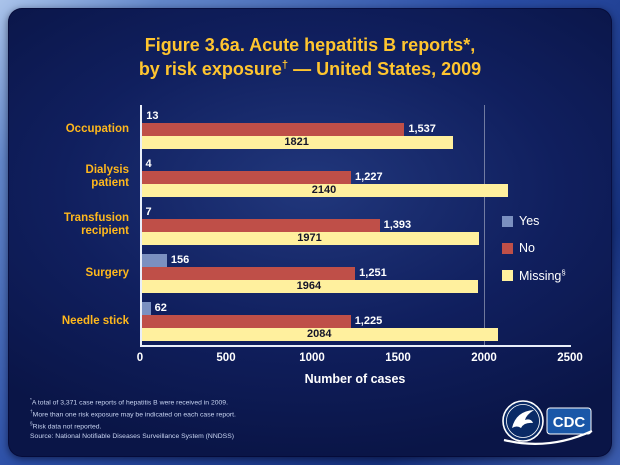 This screenshot has width=620, height=465. I want to click on bar-group: 4 1,227 2140, so click(355, 177).